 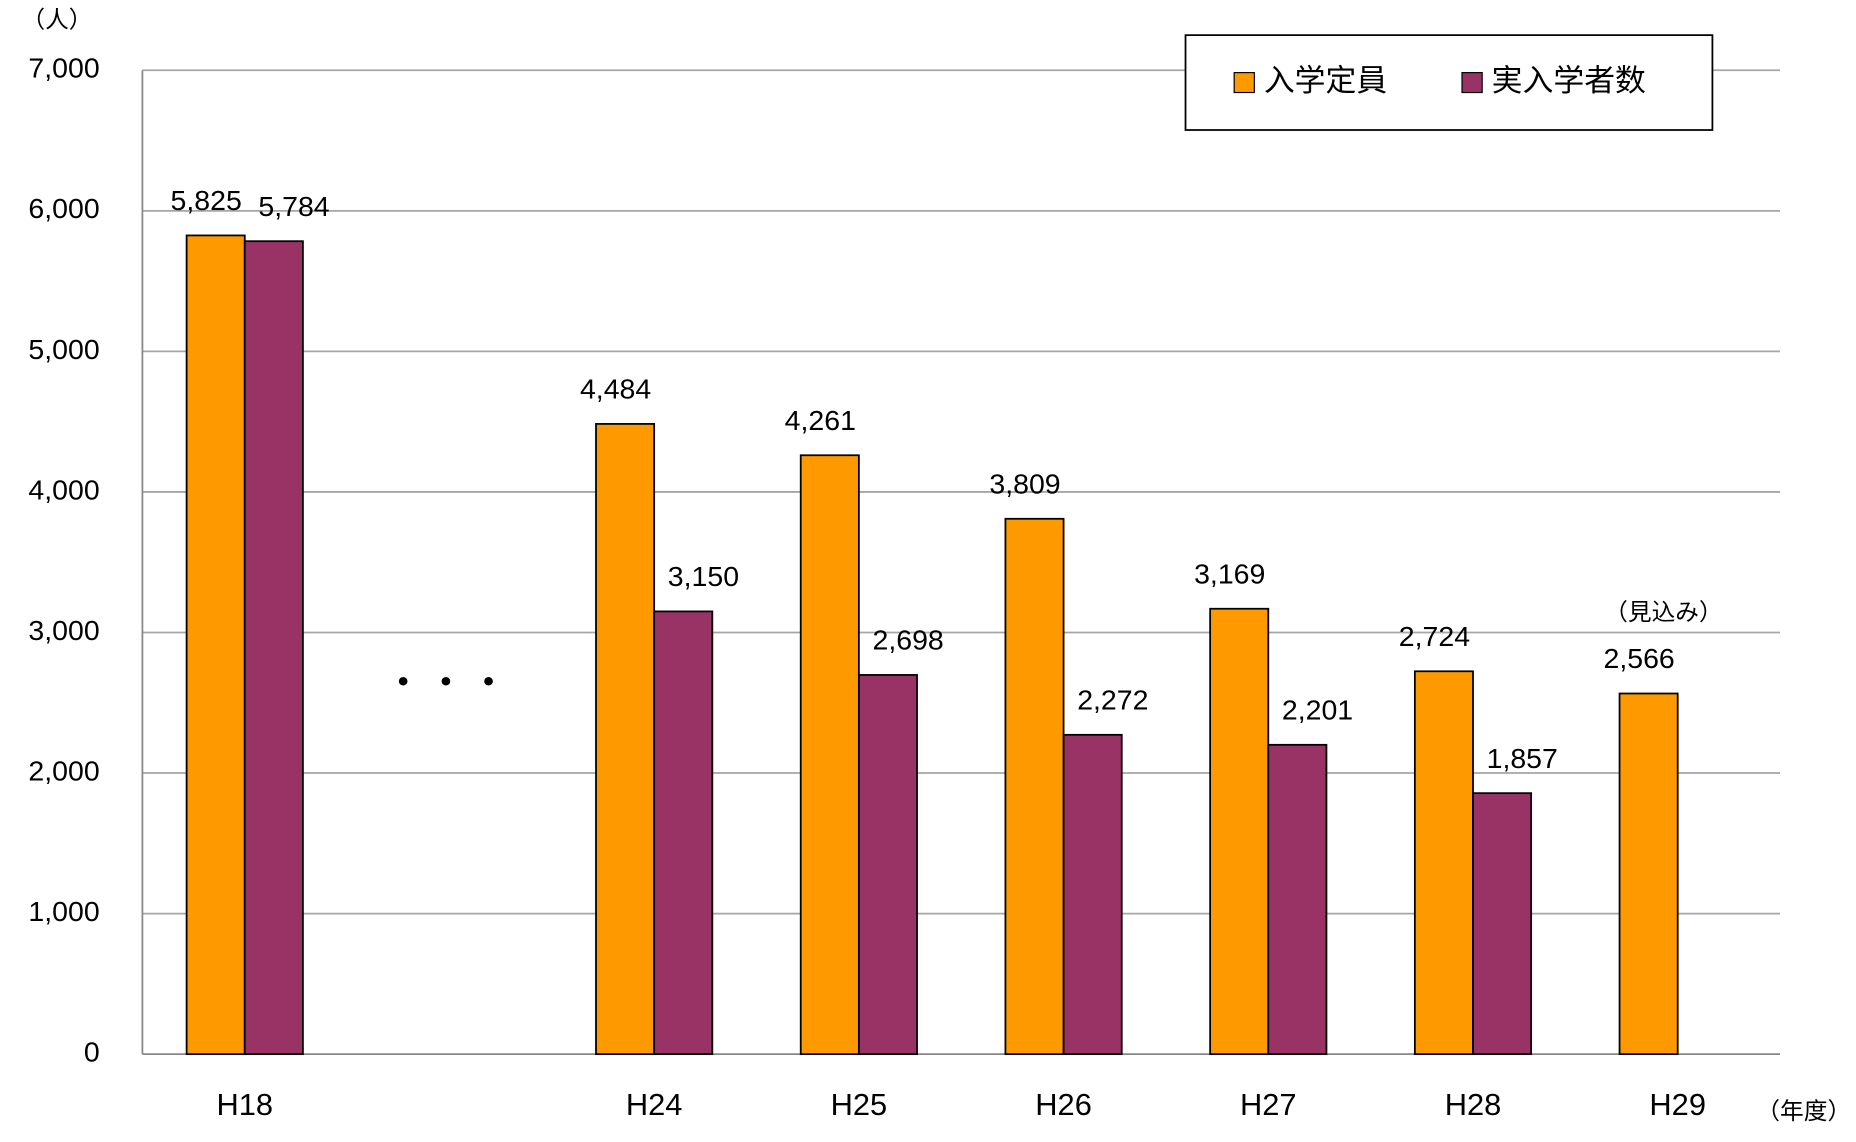 I want to click on data-label: 2,272, so click(x=1112, y=700).